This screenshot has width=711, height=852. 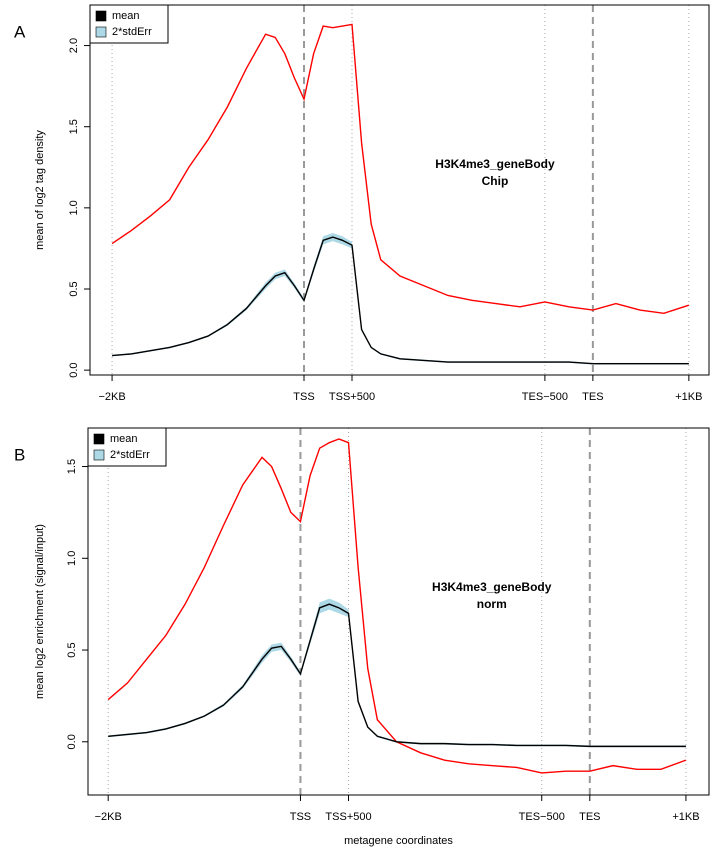 What do you see at coordinates (492, 604) in the screenshot?
I see `annotation: norm` at bounding box center [492, 604].